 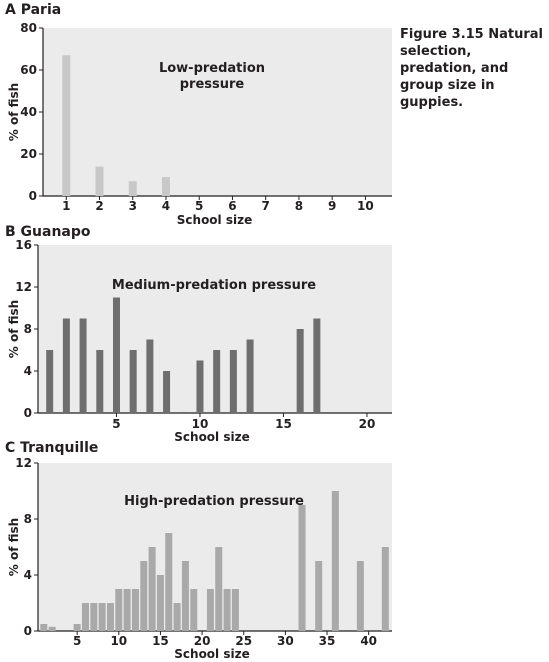 I want to click on panel-label: B Guanapo, so click(x=48, y=232).